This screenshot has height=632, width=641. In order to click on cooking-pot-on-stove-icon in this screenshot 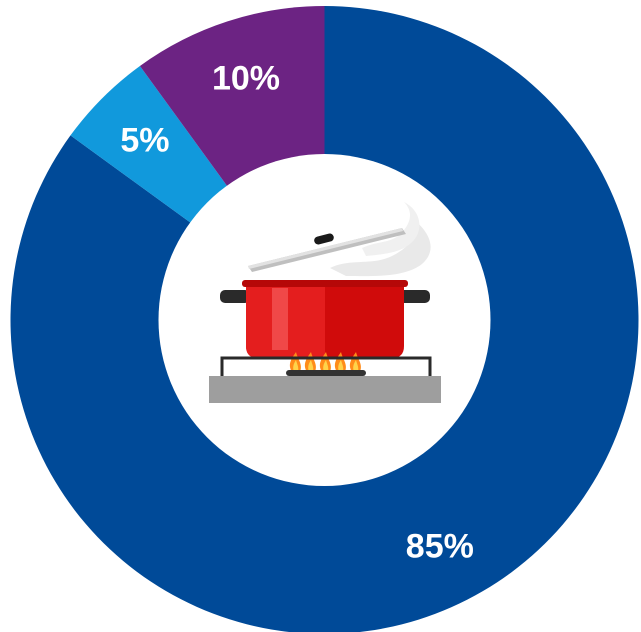, I will do `click(325, 302)`.